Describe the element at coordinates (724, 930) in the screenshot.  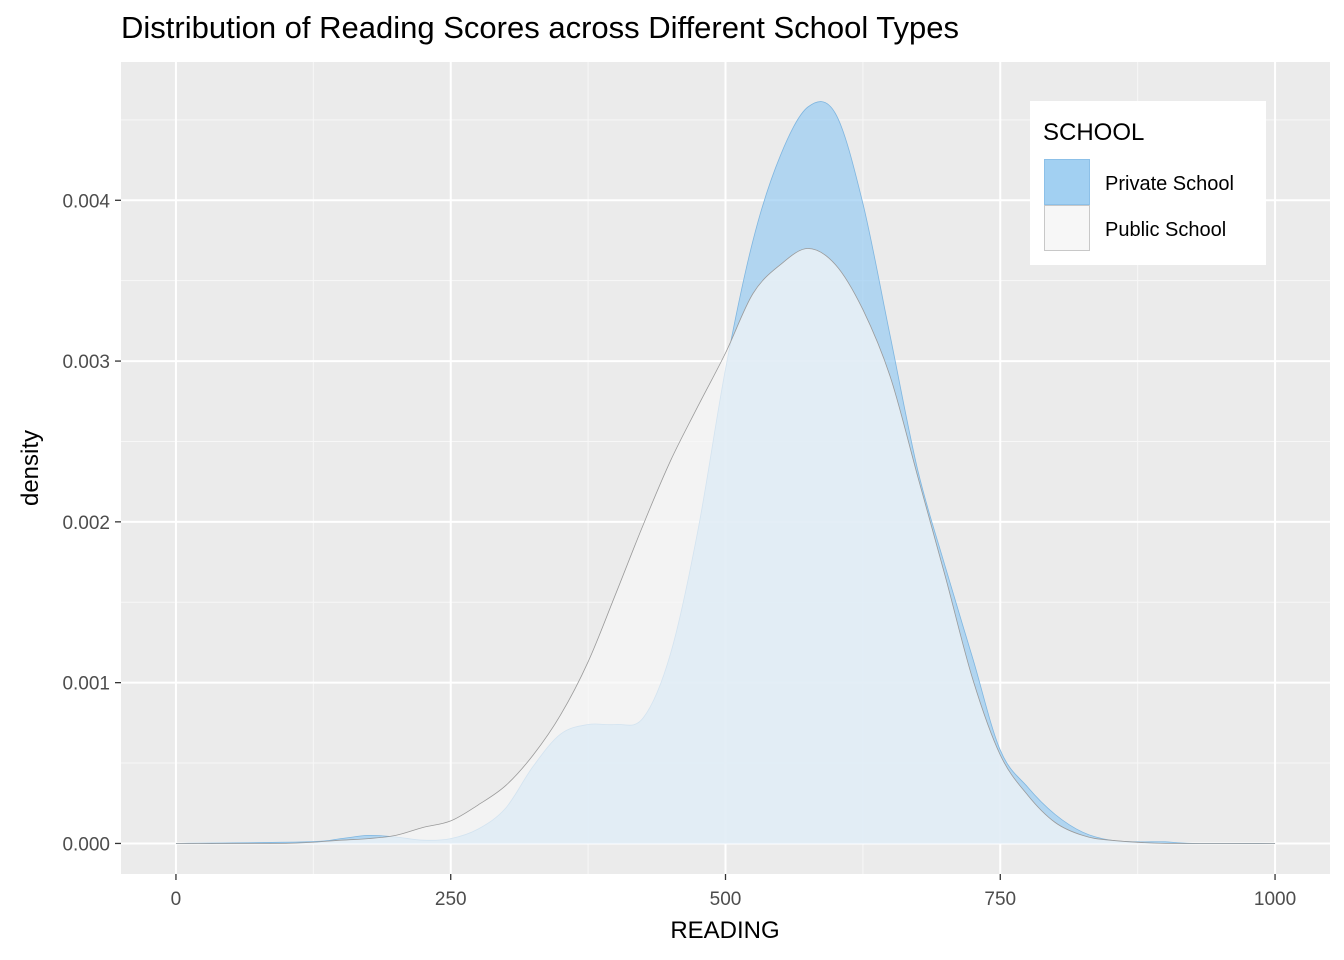
I see `x-axis-title: READING` at that location.